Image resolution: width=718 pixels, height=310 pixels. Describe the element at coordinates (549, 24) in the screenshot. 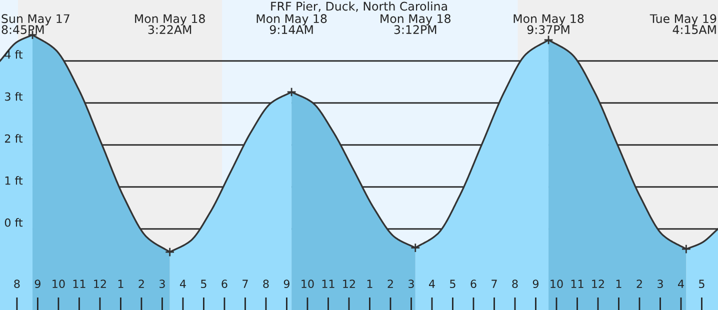

I see `annotation: Mon May 18 9:37PM` at that location.